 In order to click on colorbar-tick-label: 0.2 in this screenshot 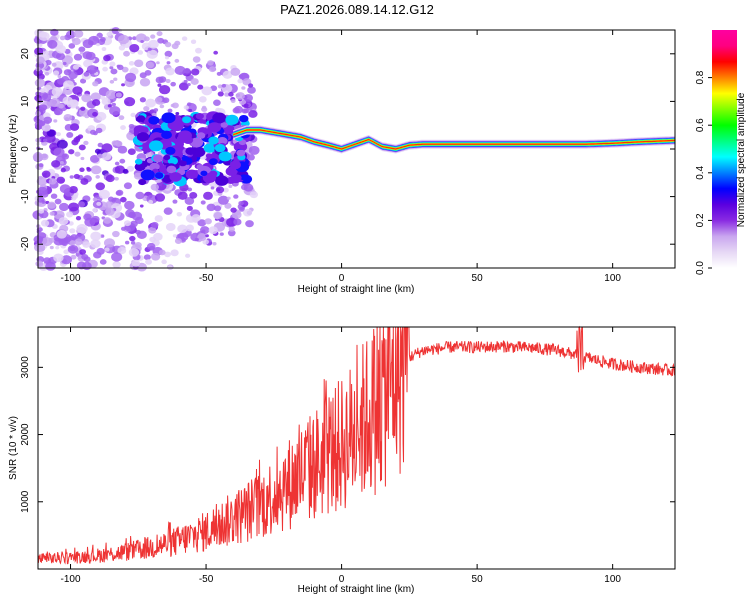, I will do `click(700, 220)`.